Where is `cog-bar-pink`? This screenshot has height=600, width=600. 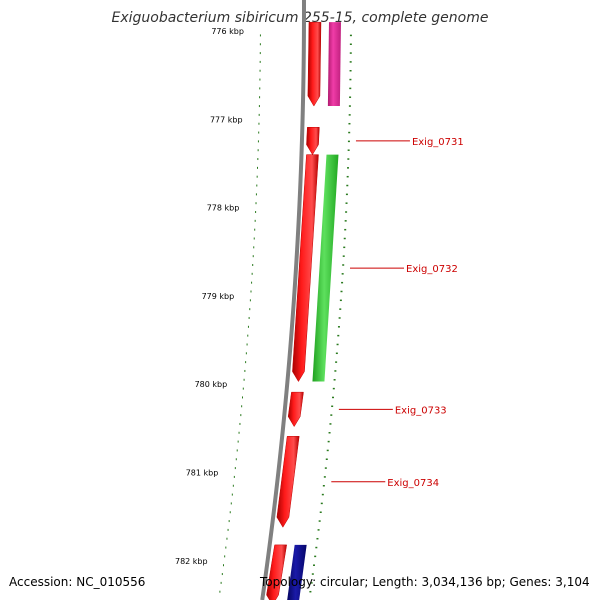
cog-bar-pink is located at coordinates (334, 64).